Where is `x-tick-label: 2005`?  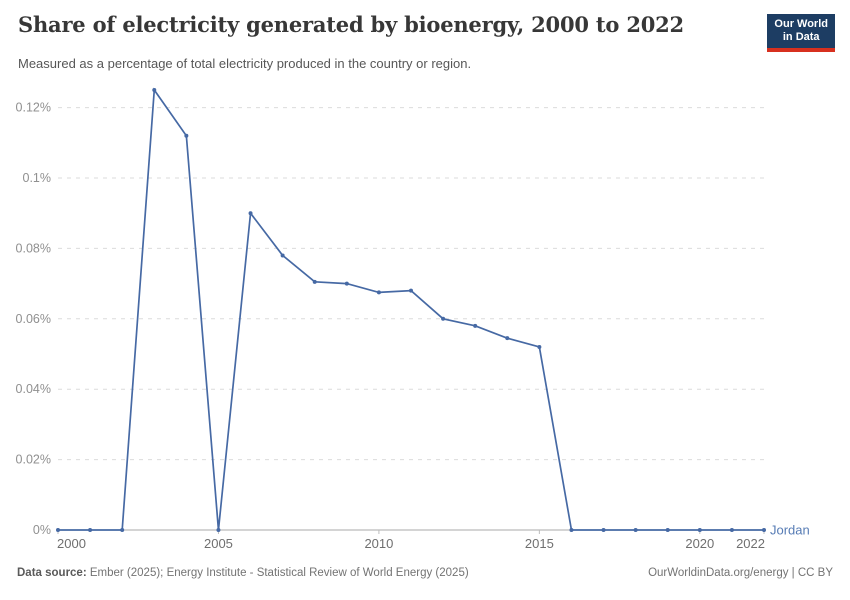
x-tick-label: 2005 is located at coordinates (218, 543).